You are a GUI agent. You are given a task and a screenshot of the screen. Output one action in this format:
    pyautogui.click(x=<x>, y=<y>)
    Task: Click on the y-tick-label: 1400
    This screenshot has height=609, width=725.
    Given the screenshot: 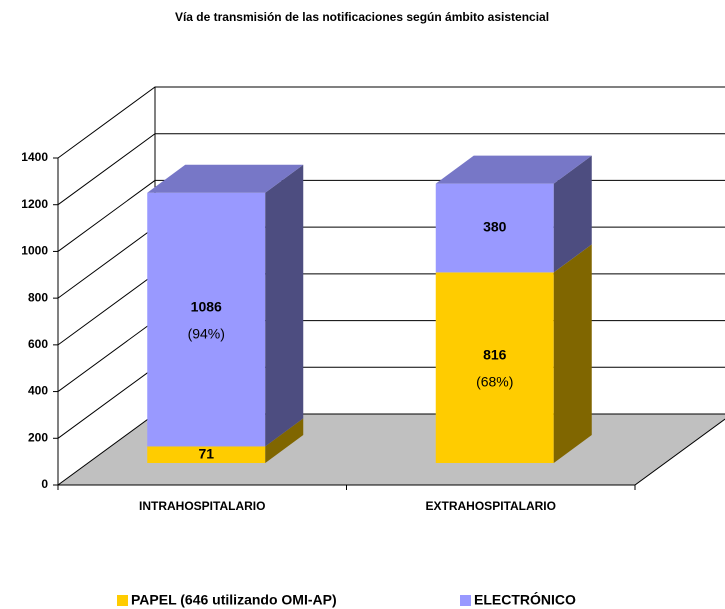 What is the action you would take?
    pyautogui.click(x=34, y=157)
    